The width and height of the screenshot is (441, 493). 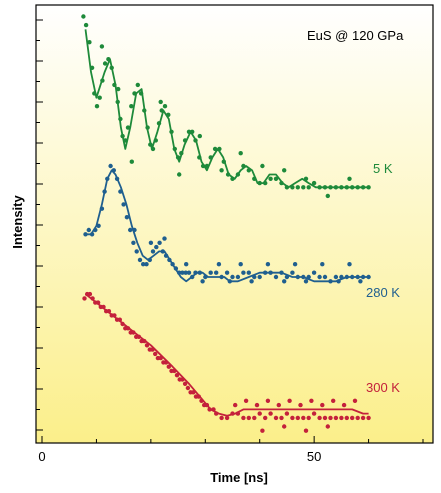 I want to click on series-label-5k: 5 K, so click(x=383, y=168).